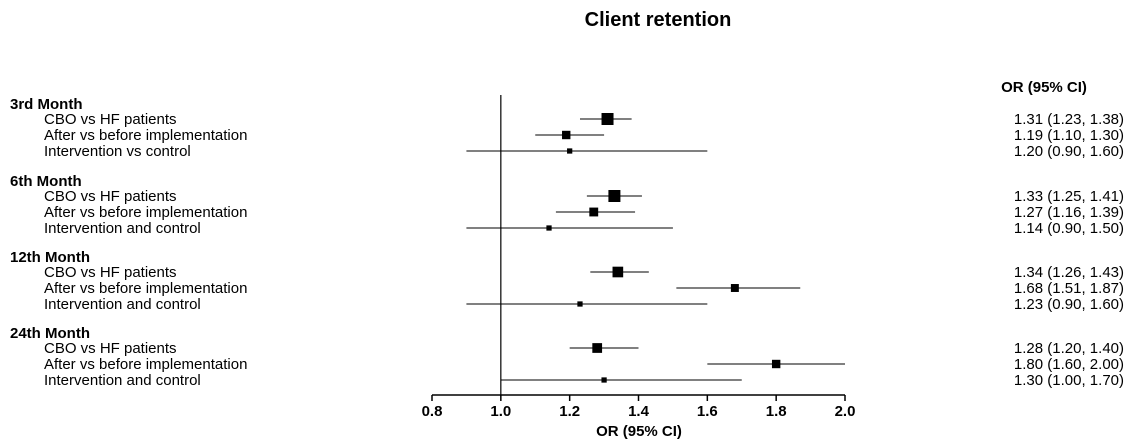  Describe the element at coordinates (1044, 87) in the screenshot. I see `or-column-header: OR (95% CI)` at that location.